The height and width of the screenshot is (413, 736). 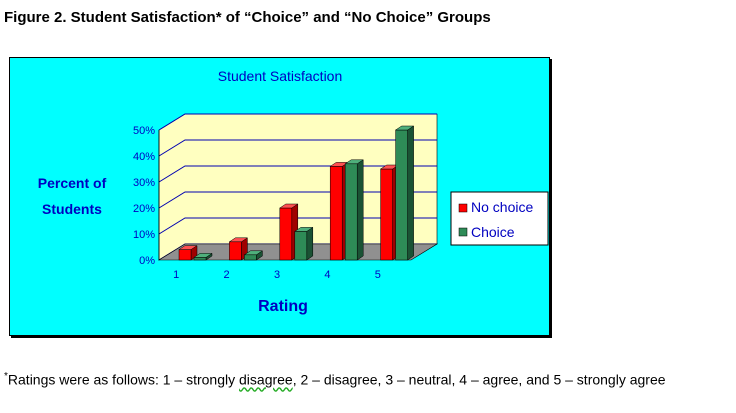 I want to click on footnote-marker: *, so click(x=6, y=376).